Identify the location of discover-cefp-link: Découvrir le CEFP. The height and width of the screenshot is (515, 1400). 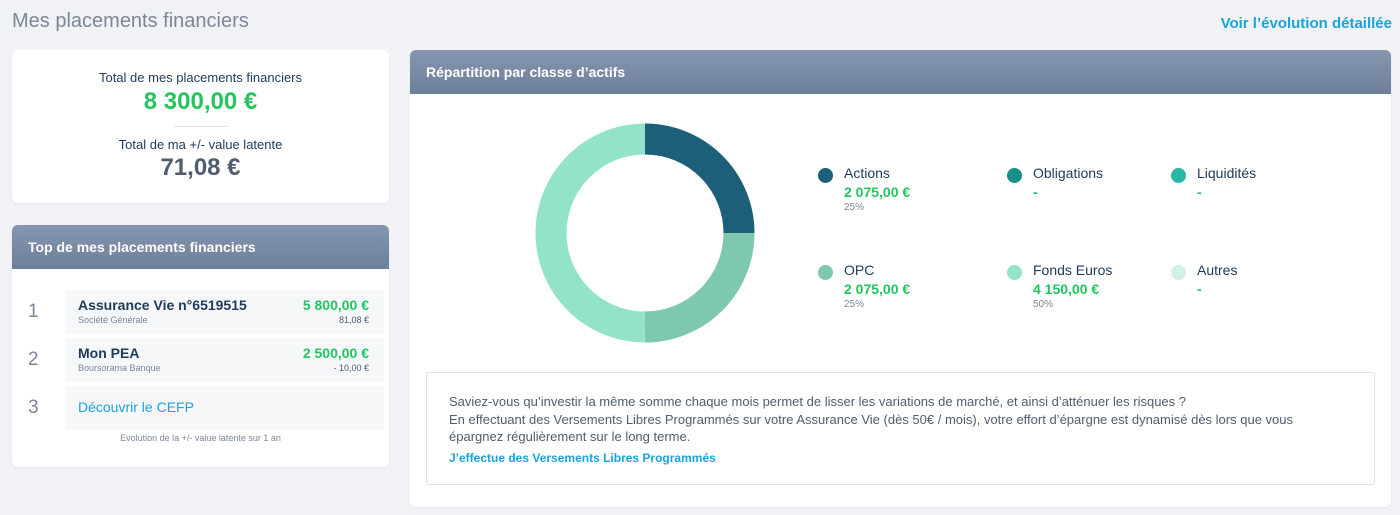
(136, 407).